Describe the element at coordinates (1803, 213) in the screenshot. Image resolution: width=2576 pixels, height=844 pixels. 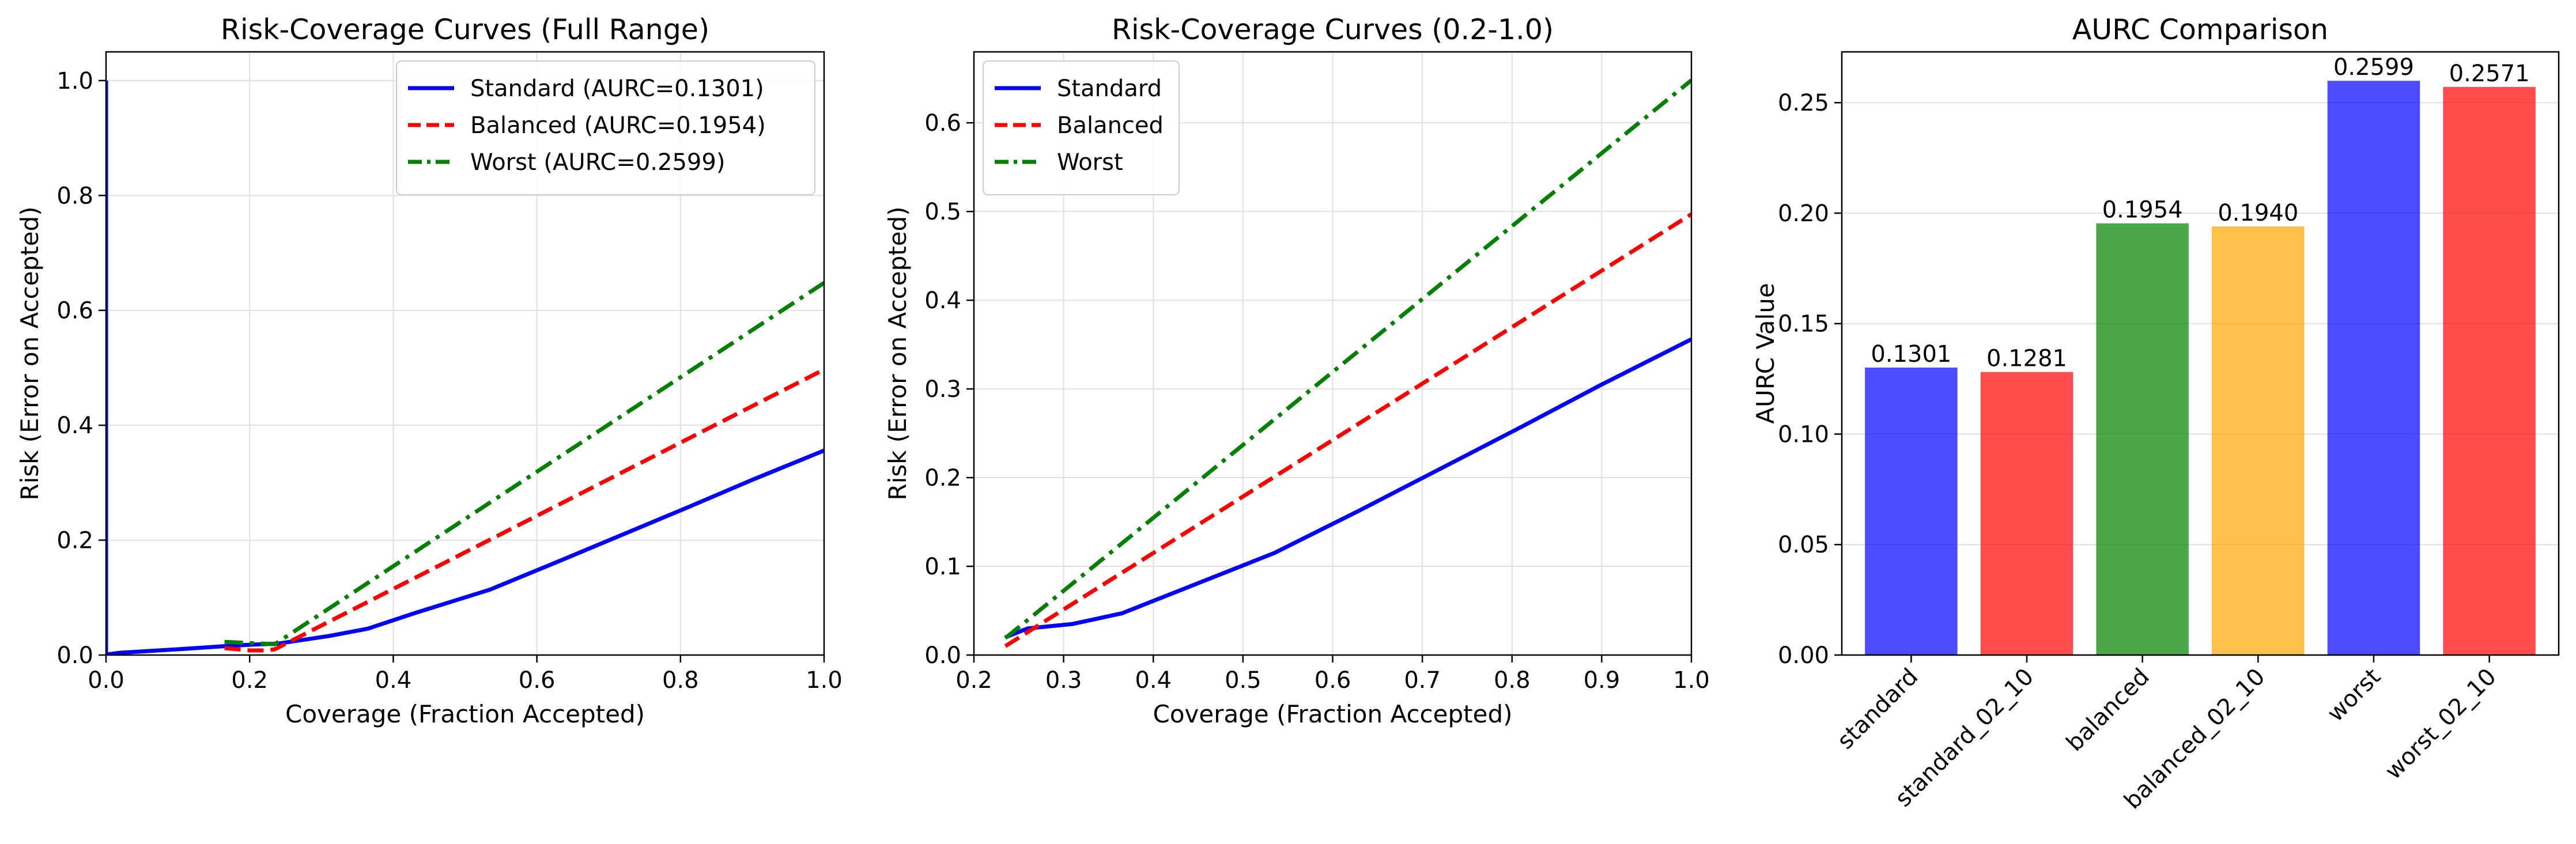
I see `y-tick-label: 0.20` at that location.